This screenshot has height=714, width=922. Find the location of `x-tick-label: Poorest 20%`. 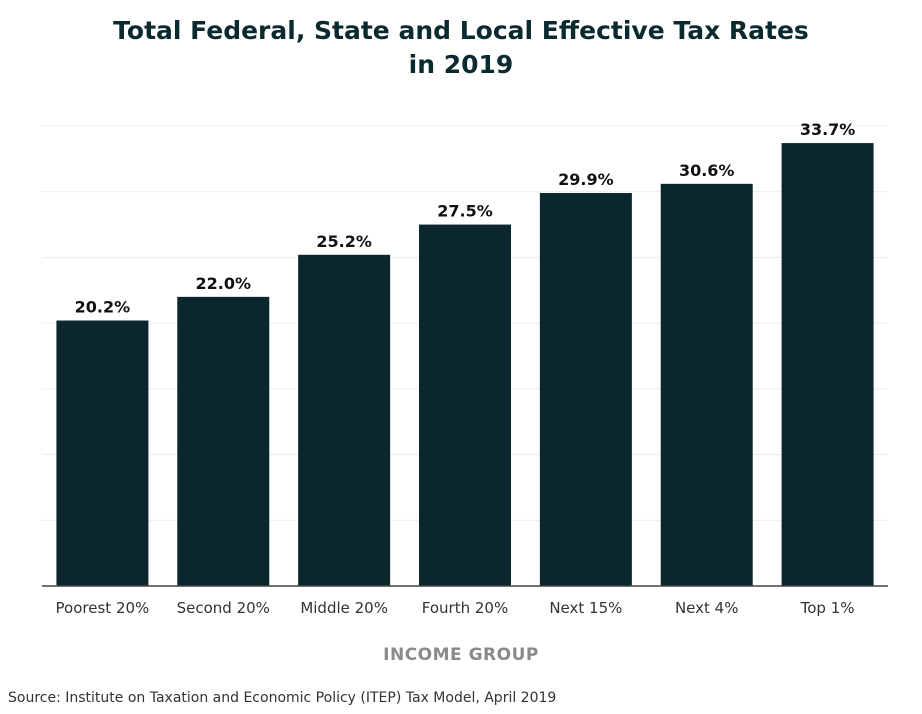

x-tick-label: Poorest 20% is located at coordinates (103, 608).